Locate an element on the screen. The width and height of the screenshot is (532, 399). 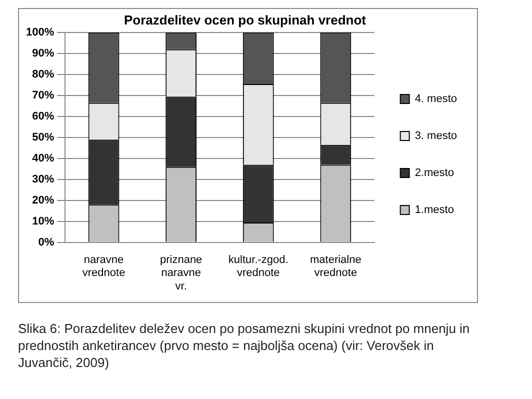
x-tick-label: kultur.-zgod. vrednote is located at coordinates (258, 267).